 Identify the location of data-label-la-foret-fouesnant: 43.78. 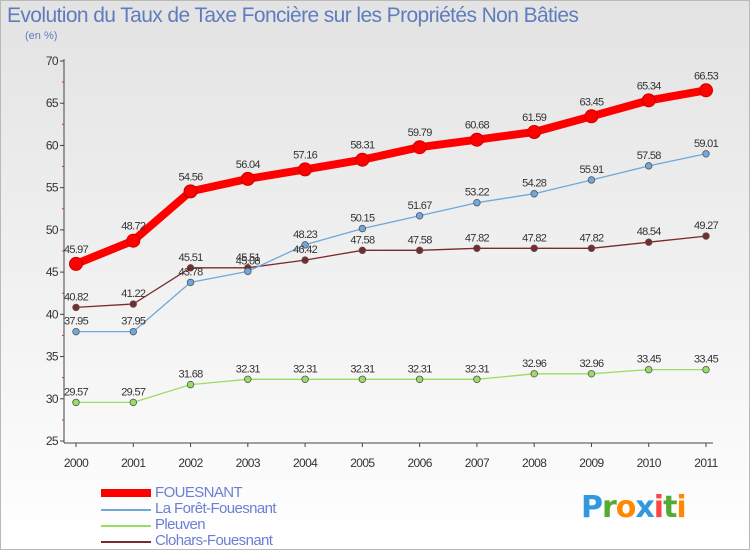
(191, 272).